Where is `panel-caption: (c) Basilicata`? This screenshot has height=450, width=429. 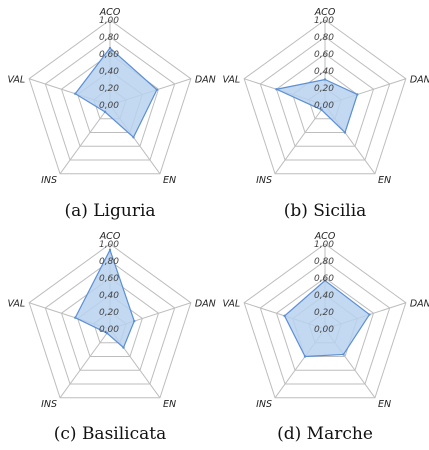 panel-caption: (c) Basilicata is located at coordinates (110, 434).